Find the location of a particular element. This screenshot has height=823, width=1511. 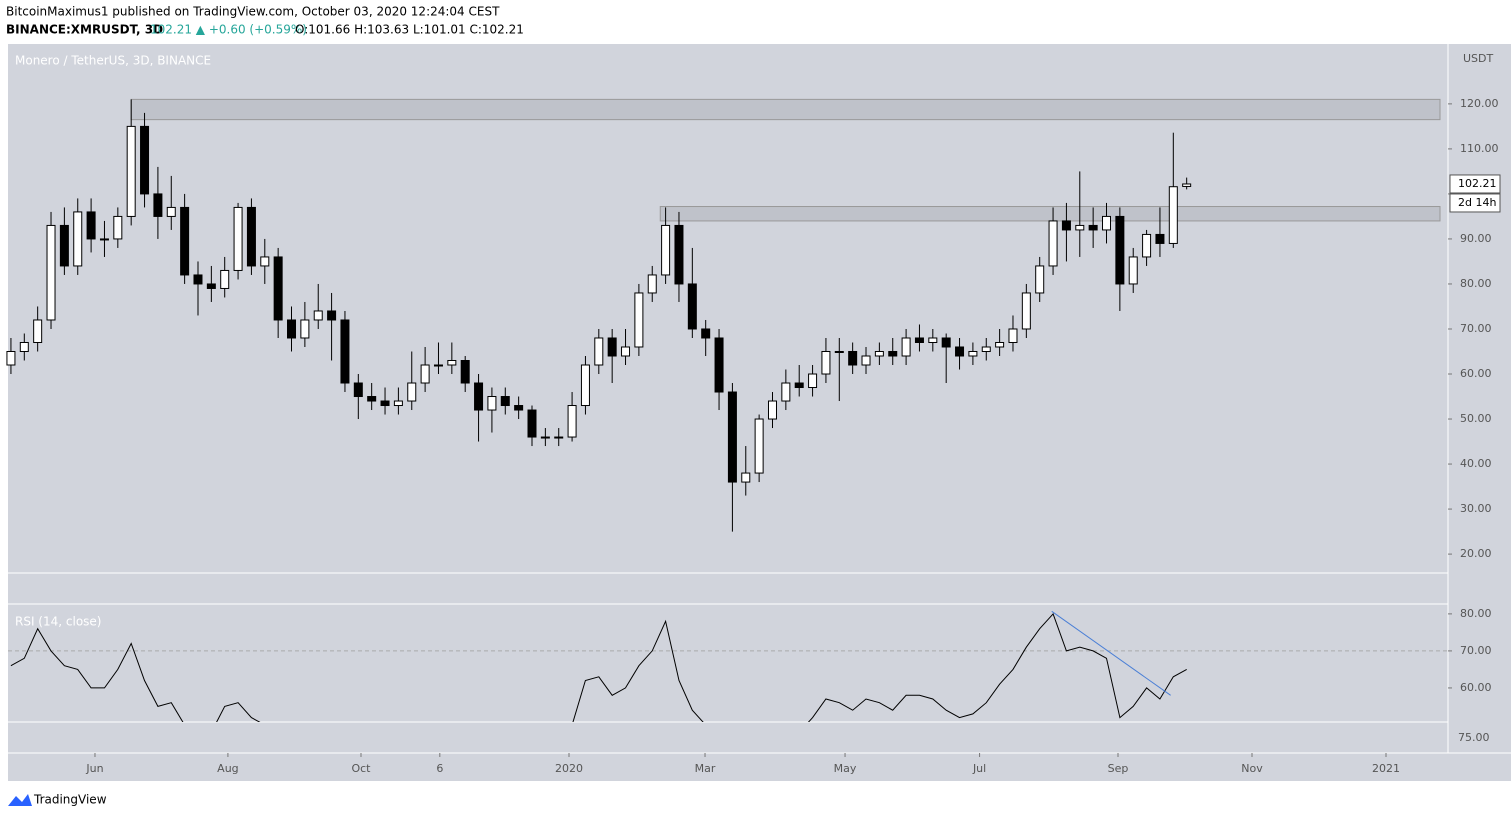

y-tick-label: 70.00 is located at coordinates (1476, 328).